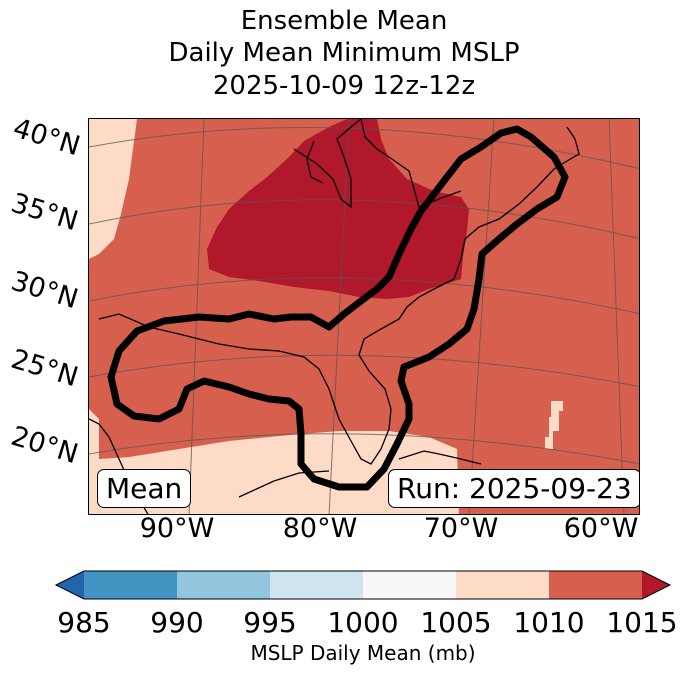 The height and width of the screenshot is (674, 688). Describe the element at coordinates (44, 212) in the screenshot. I see `lat-label-35: 35°N` at that location.